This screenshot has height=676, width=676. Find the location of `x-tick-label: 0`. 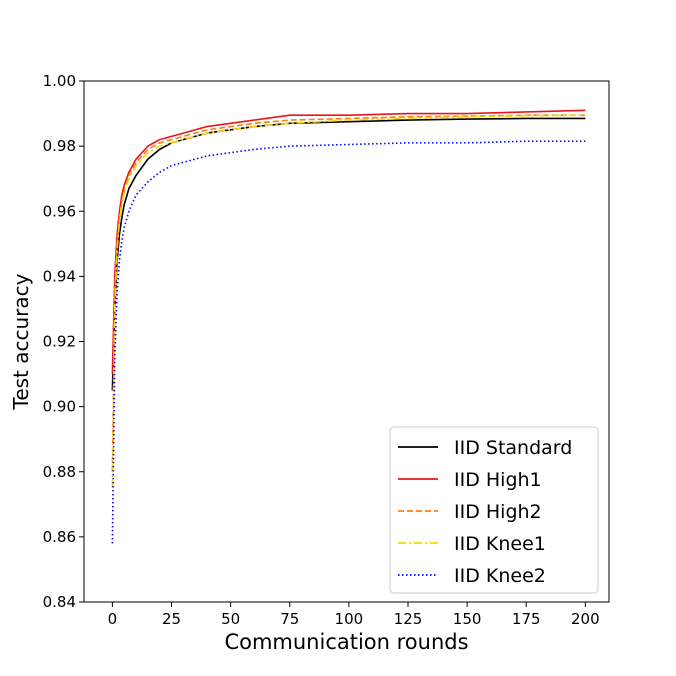

x-tick-label: 0 is located at coordinates (113, 619).